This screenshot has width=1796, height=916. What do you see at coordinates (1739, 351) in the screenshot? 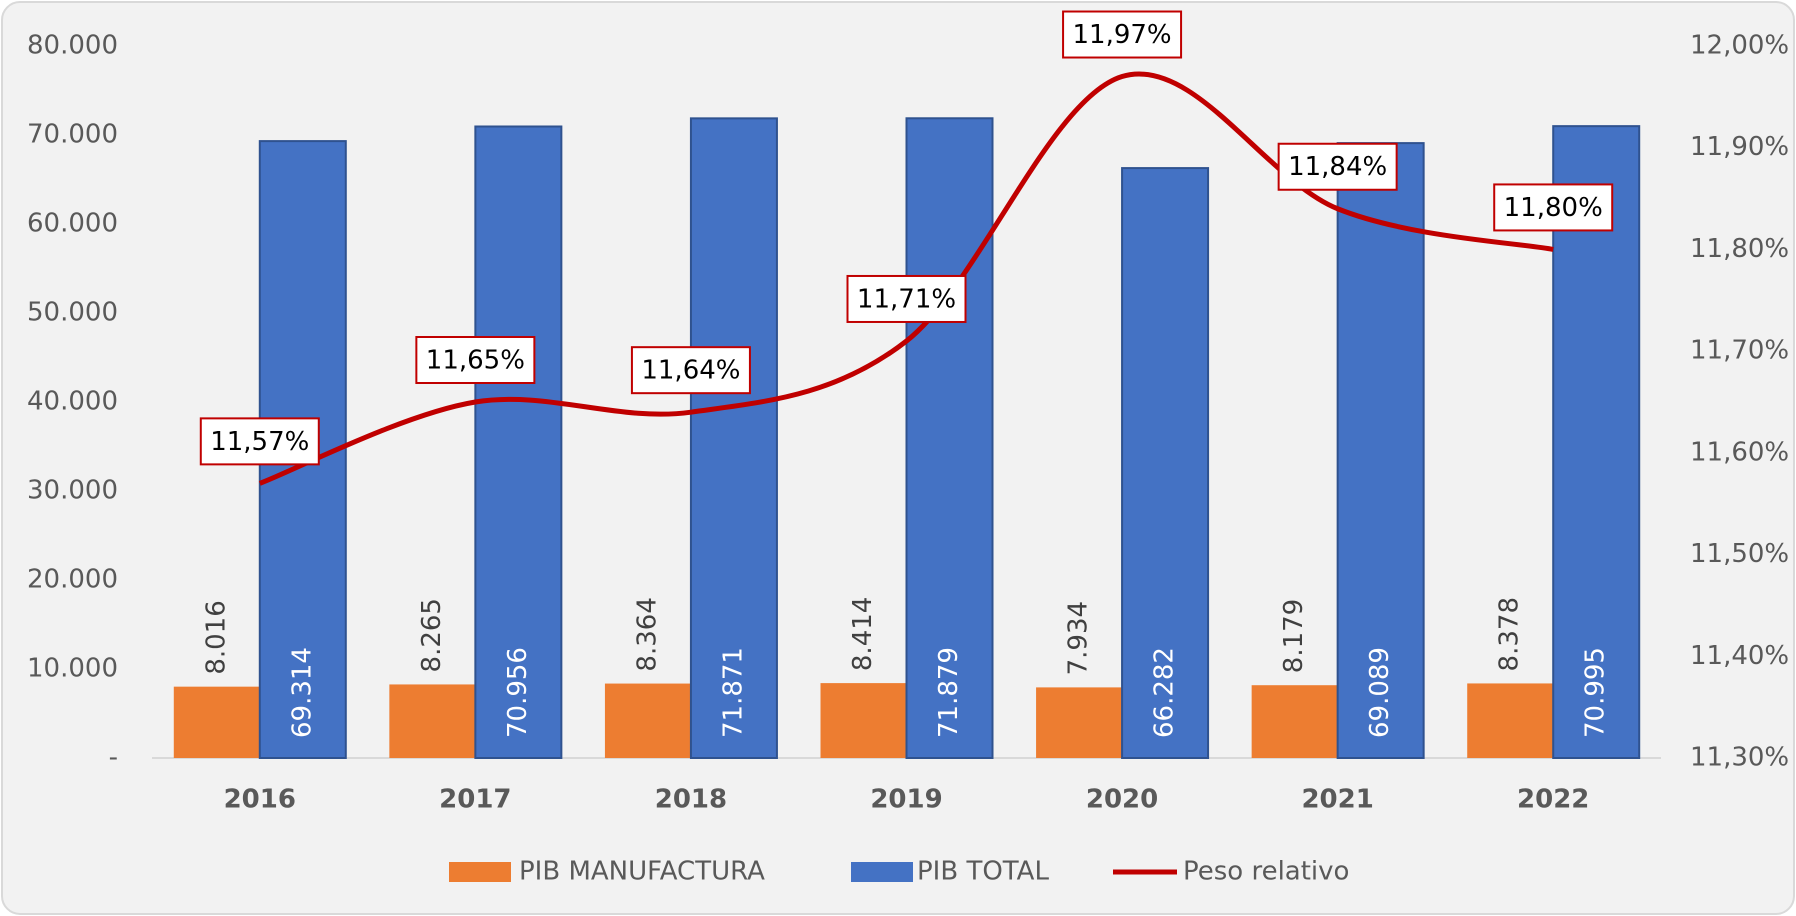
I see `y2-tick-label: 11,70%` at bounding box center [1739, 351].